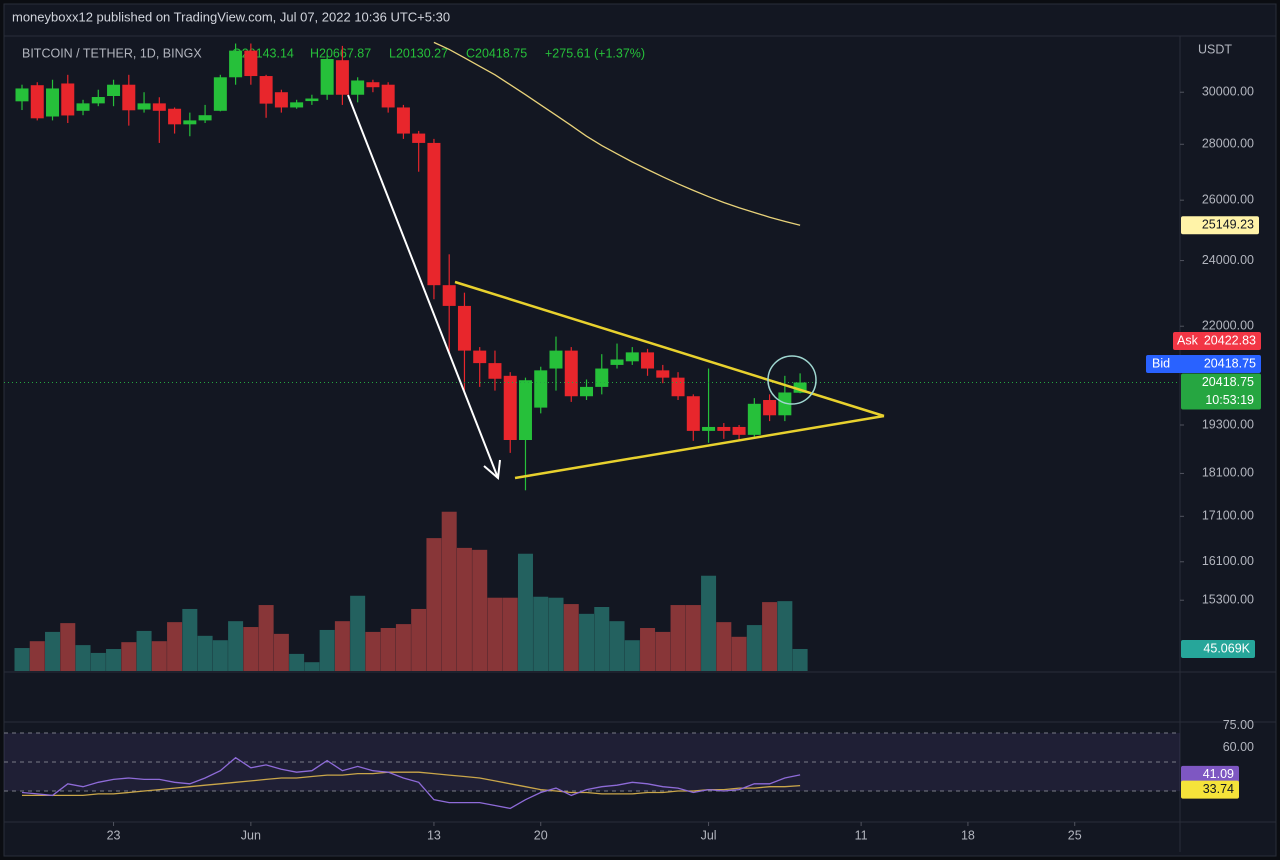 The width and height of the screenshot is (1280, 860). Describe the element at coordinates (1210, 774) in the screenshot. I see `rsi-badge-bg` at that location.